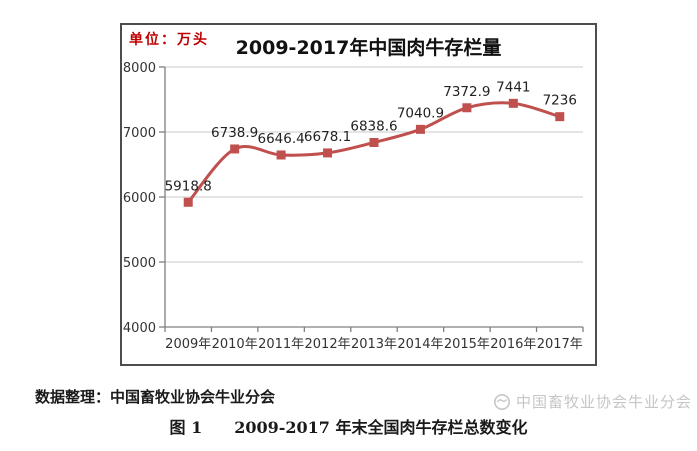 This screenshot has height=451, width=697. Describe the element at coordinates (235, 344) in the screenshot. I see `x-tick-label: 2010年` at that location.